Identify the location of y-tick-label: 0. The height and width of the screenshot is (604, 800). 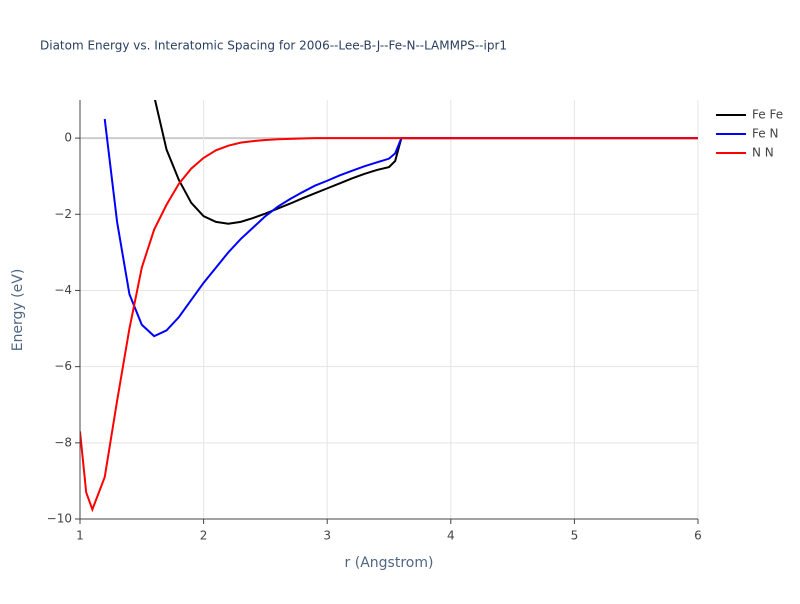
(68, 138).